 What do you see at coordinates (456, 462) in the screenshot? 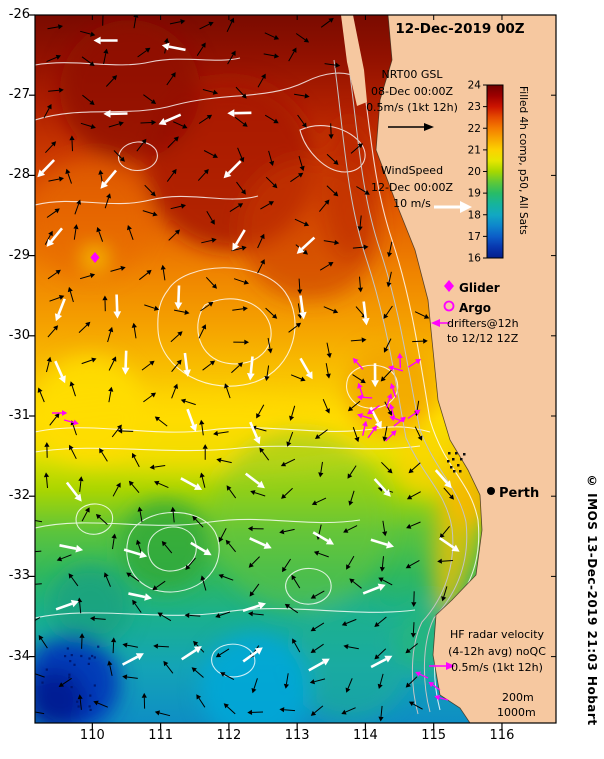
I see `coastal-data-flags` at bounding box center [456, 462].